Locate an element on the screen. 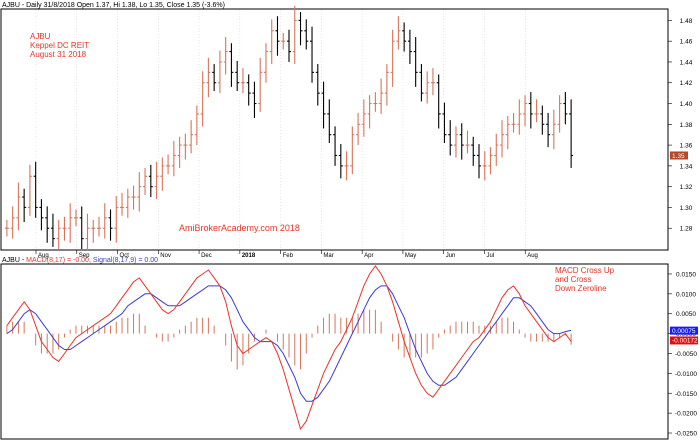 The height and width of the screenshot is (442, 700). price-tick-label: 1.42 is located at coordinates (686, 83).